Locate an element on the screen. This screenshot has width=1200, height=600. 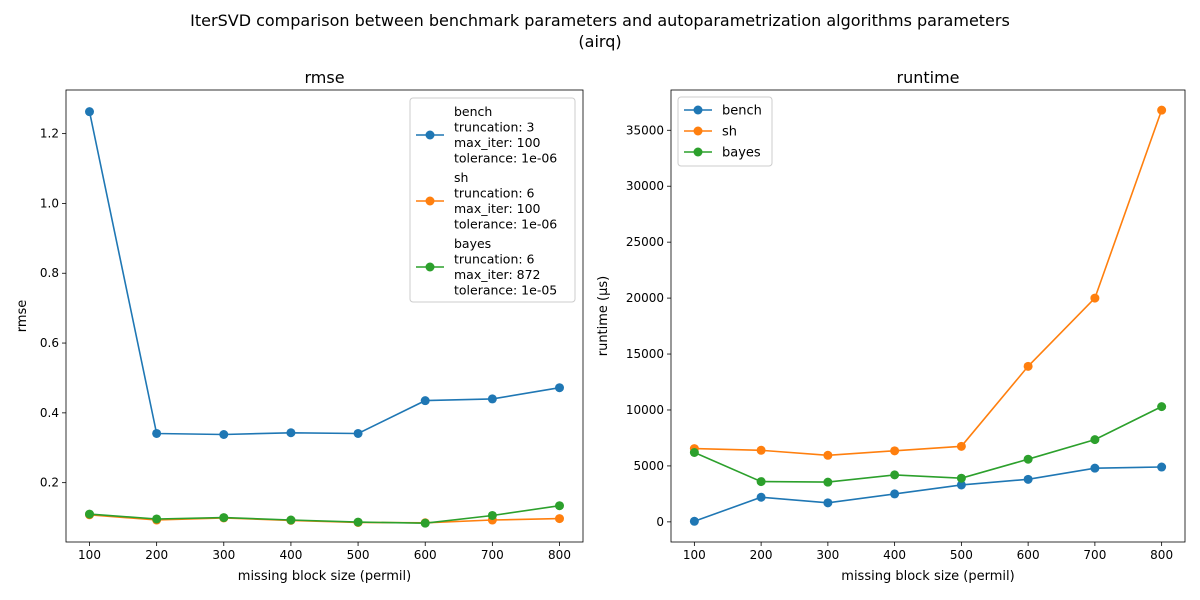
y-axis-label: runtime (µs) is located at coordinates (603, 316).